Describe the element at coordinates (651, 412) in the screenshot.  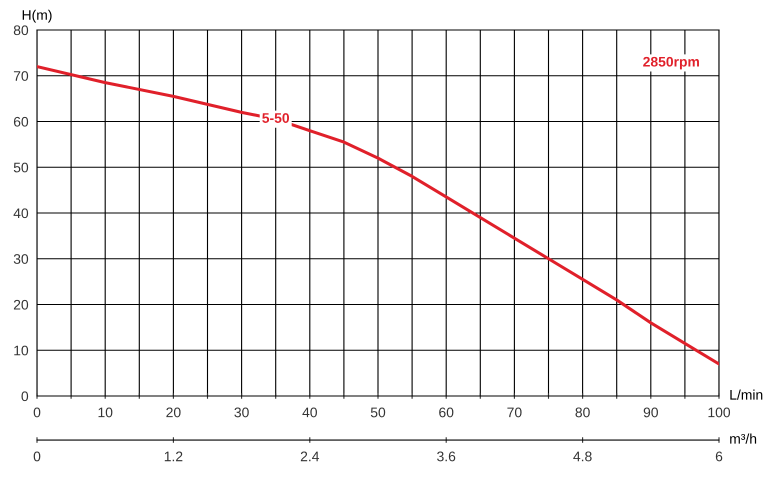
I see `x-tick-label: 90` at that location.